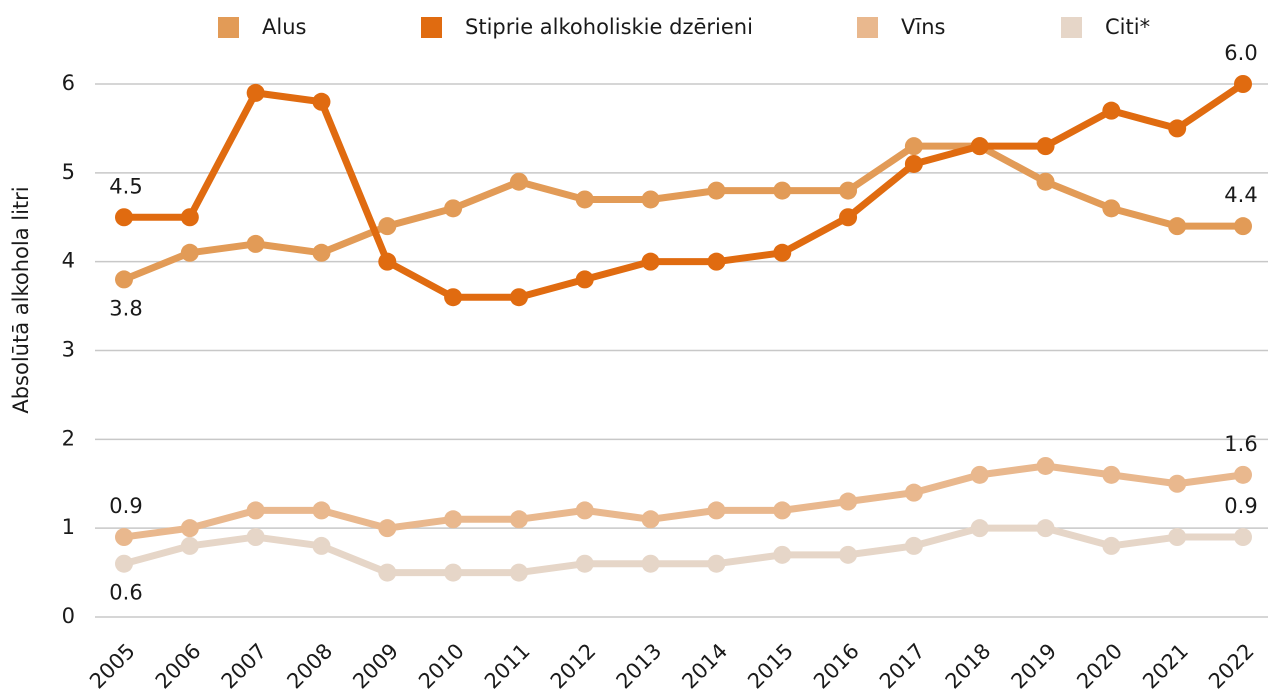 The width and height of the screenshot is (1268, 689). What do you see at coordinates (1127, 27) in the screenshot?
I see `legend-label: Citi*` at bounding box center [1127, 27].